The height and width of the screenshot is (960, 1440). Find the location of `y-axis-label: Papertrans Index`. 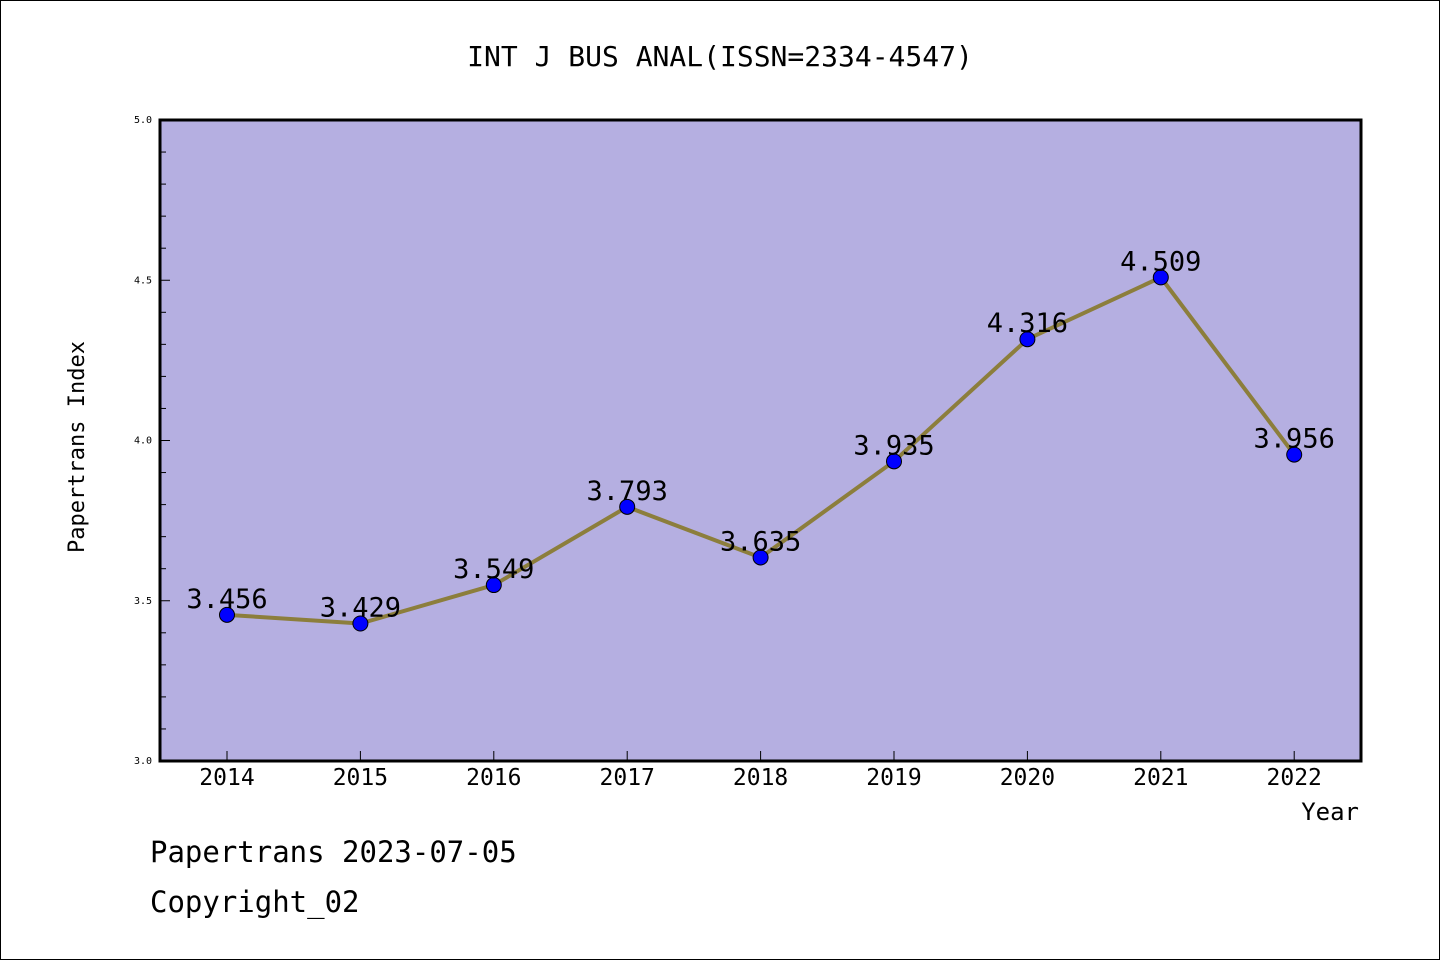

y-axis-label: Papertrans Index is located at coordinates (77, 447).